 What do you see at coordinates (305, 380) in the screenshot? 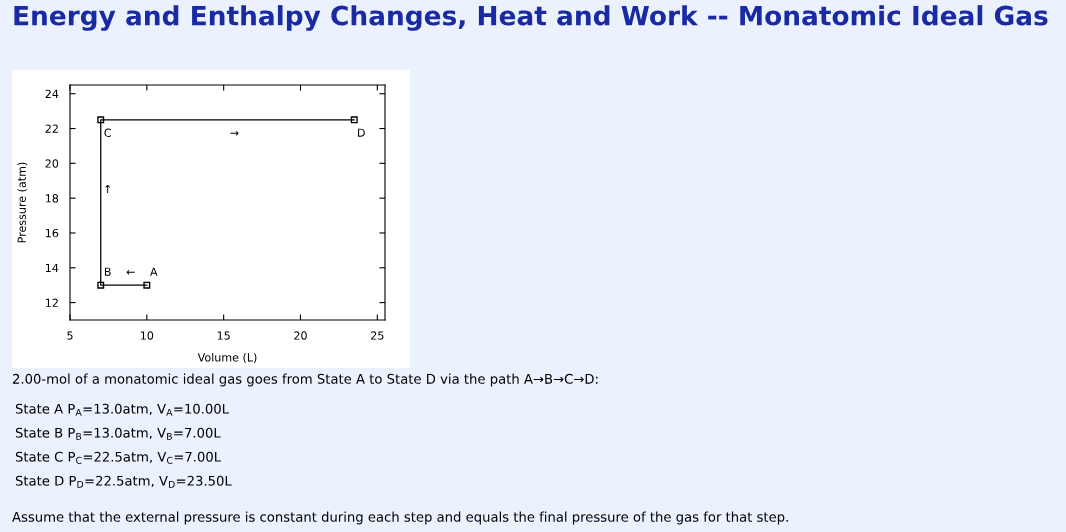
I see `text: 2.00-mol of a monatomic ideal gas goes from State A to State D via the path A→B→C→D:` at bounding box center [305, 380].